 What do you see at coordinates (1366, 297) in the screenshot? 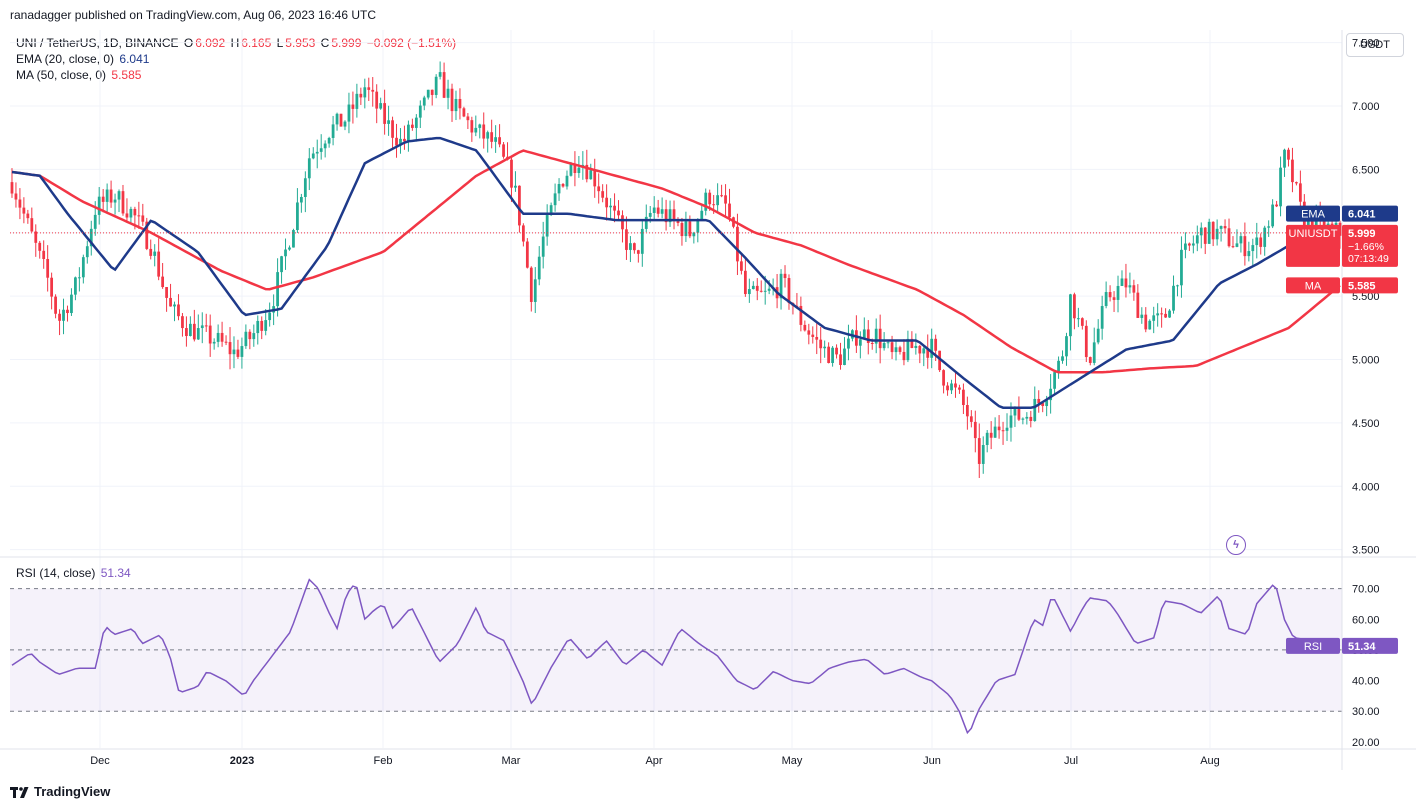
I see `price-tick-label: 5.500` at bounding box center [1366, 297].